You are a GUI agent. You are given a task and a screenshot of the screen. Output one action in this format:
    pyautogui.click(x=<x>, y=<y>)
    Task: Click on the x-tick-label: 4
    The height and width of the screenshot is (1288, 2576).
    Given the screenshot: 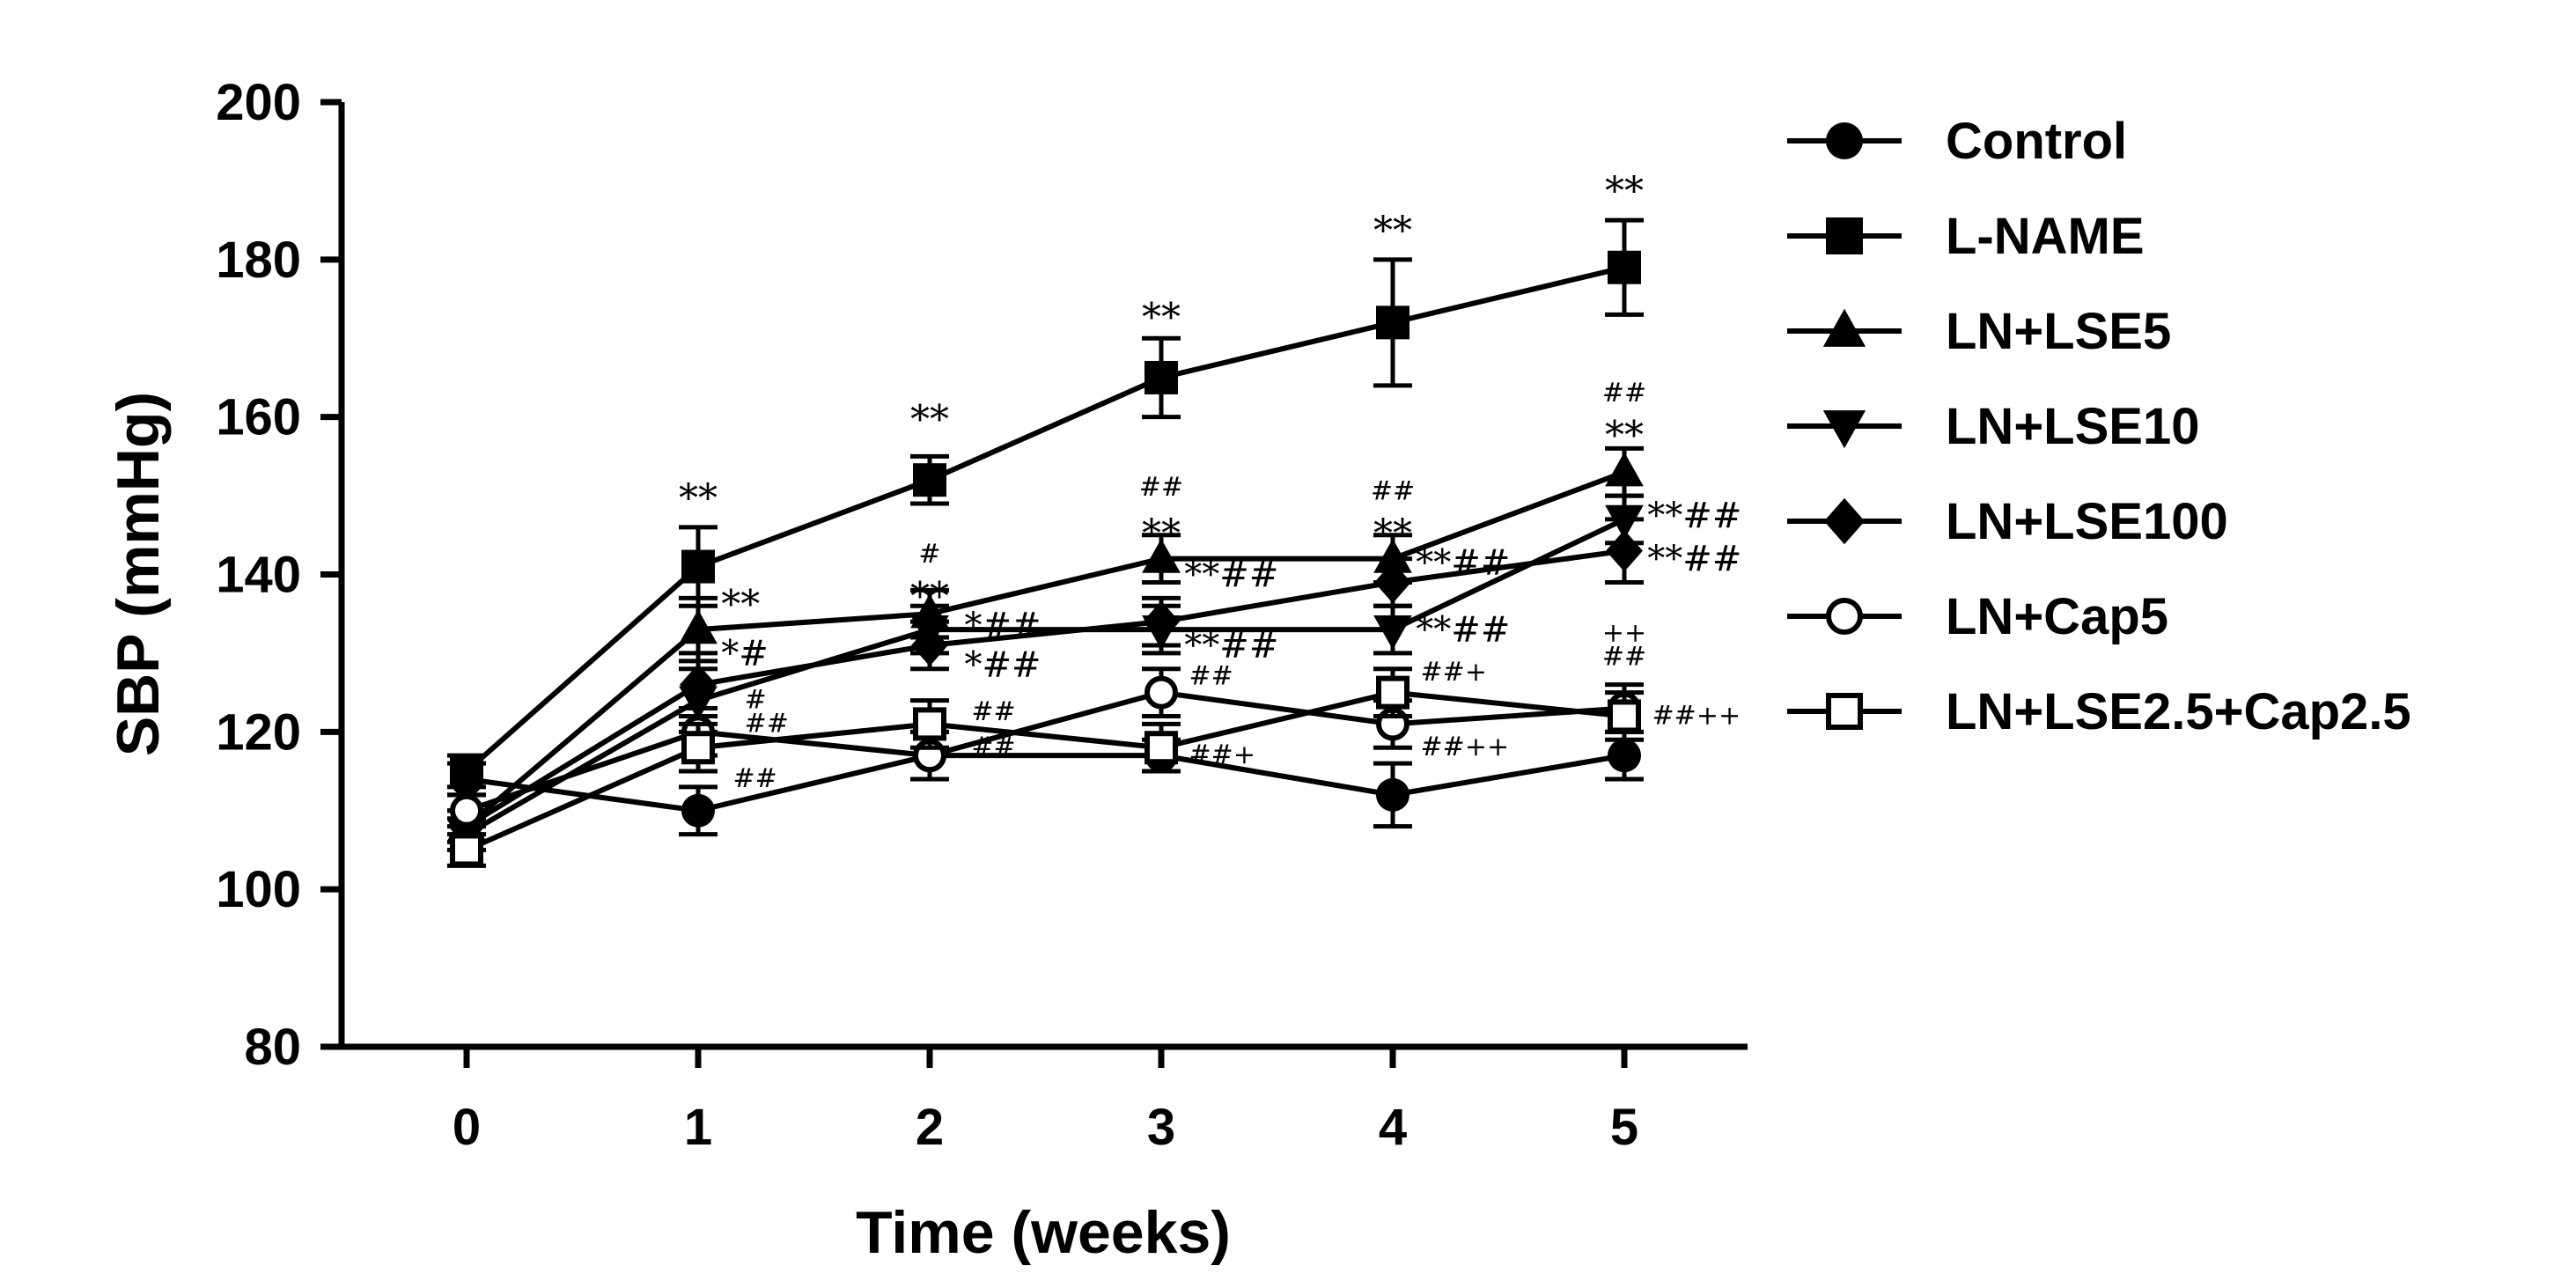 What is the action you would take?
    pyautogui.click(x=1393, y=1127)
    